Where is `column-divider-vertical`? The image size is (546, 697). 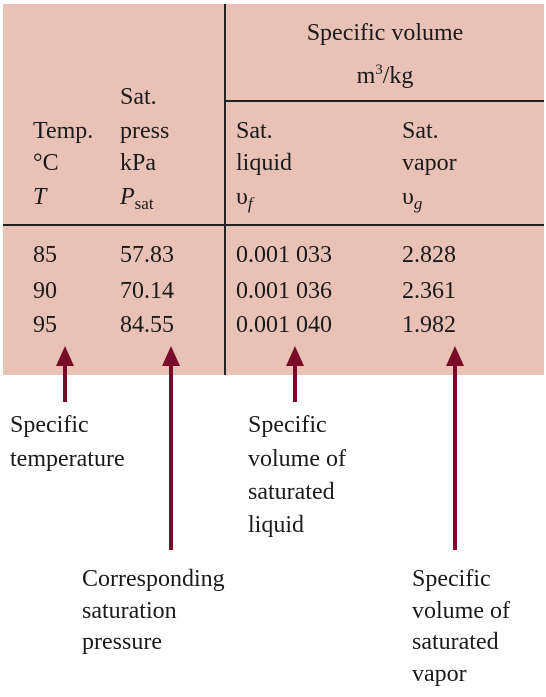 column-divider-vertical is located at coordinates (225, 189).